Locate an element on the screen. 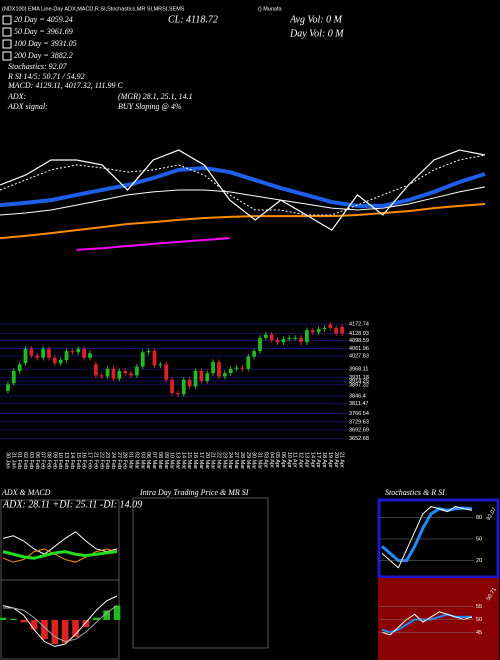 The width and height of the screenshot is (500, 660). adx-label: ADX: is located at coordinates (17, 96).